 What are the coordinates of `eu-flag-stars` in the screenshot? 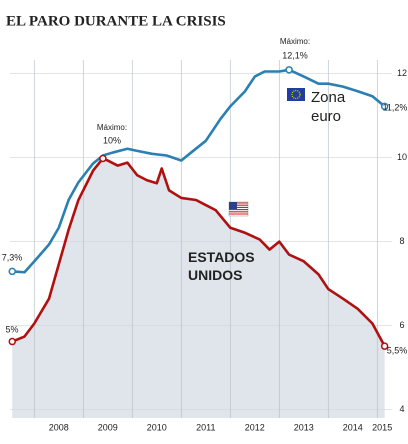 It's located at (296, 94).